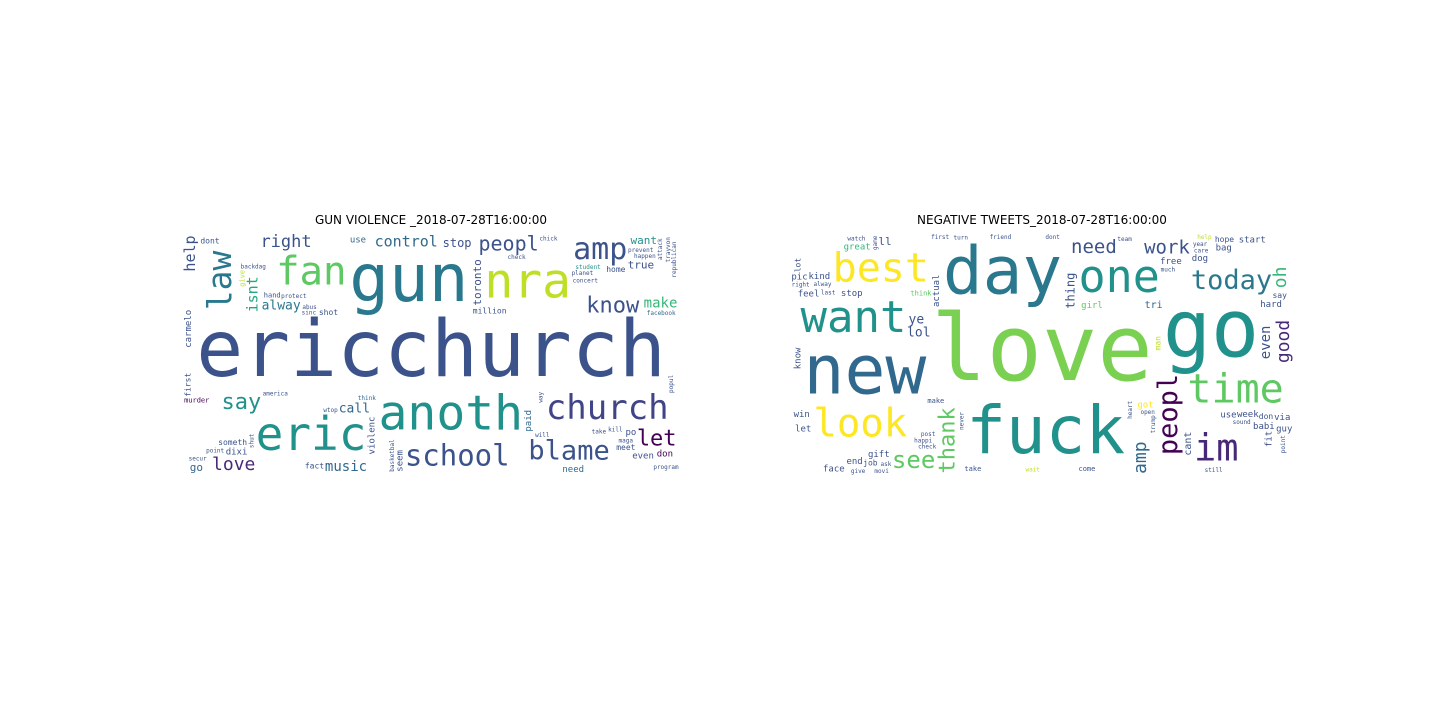 Image resolution: width=1440 pixels, height=720 pixels. Describe the element at coordinates (1252, 240) in the screenshot. I see `cloud-word-start: start` at that location.